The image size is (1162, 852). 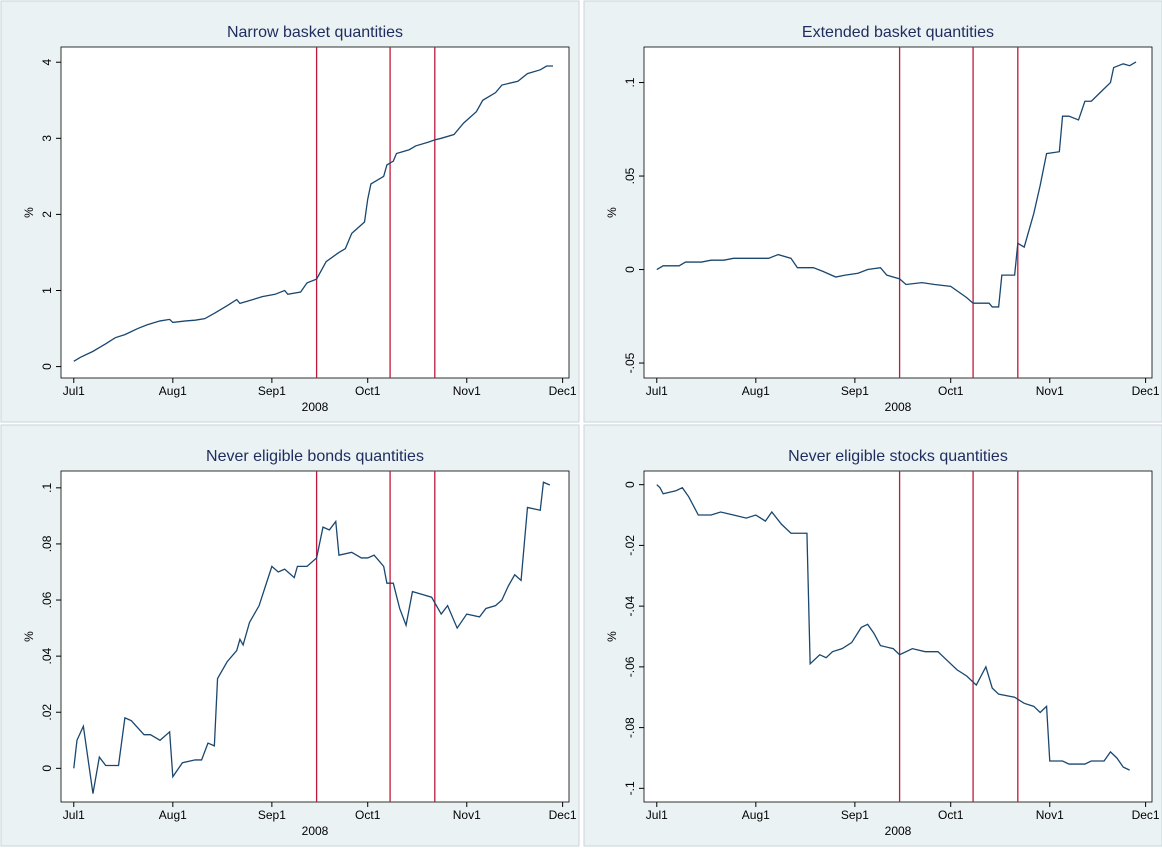 I want to click on chart-title: Never eligible bonds quantities, so click(x=315, y=456).